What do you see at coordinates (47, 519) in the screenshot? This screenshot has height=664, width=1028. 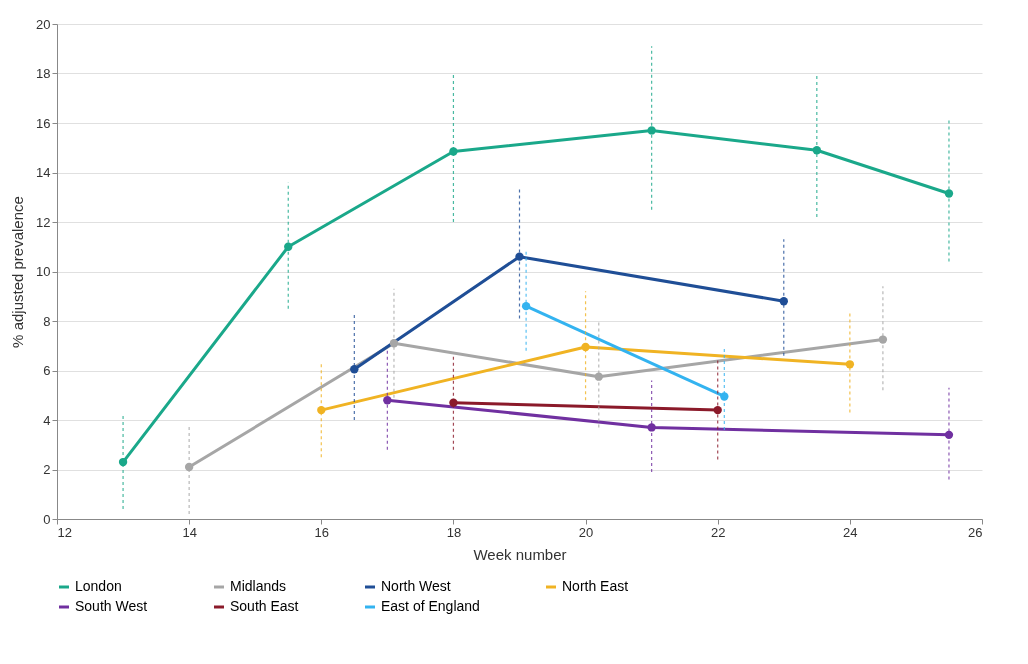 I see `y-tick-label: 0` at bounding box center [47, 519].